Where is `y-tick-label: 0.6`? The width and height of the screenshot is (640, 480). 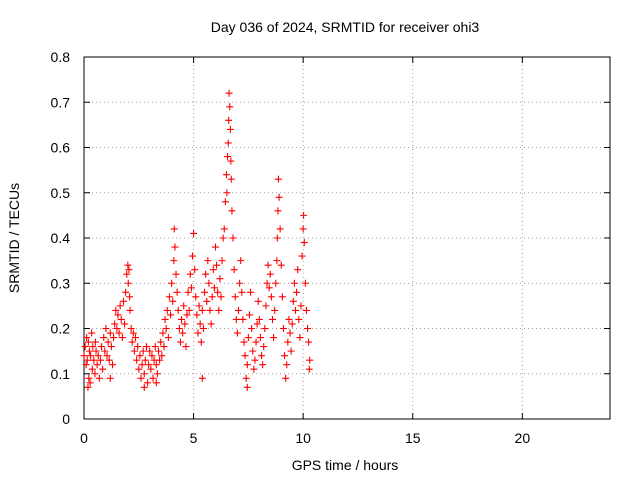 y-tick-label: 0.6 is located at coordinates (61, 148).